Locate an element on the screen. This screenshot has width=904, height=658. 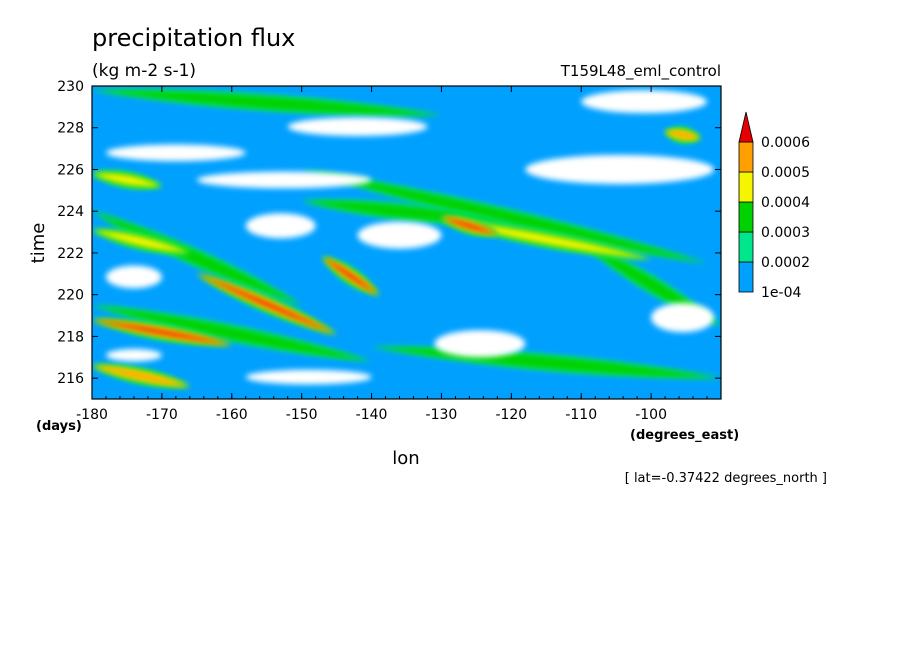
x-axis-label: lon is located at coordinates (405, 458).